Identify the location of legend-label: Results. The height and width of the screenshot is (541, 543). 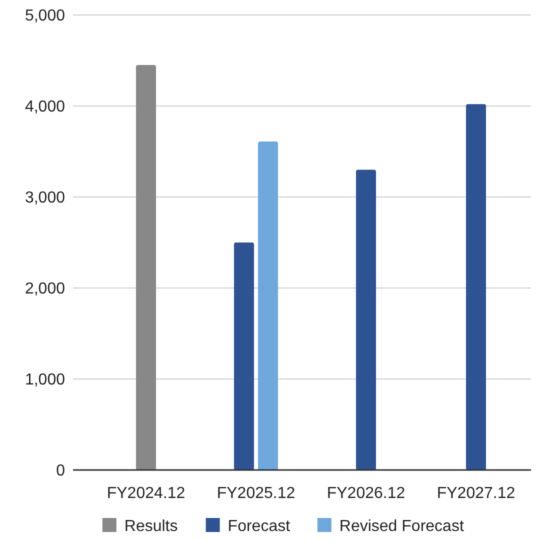
(151, 526).